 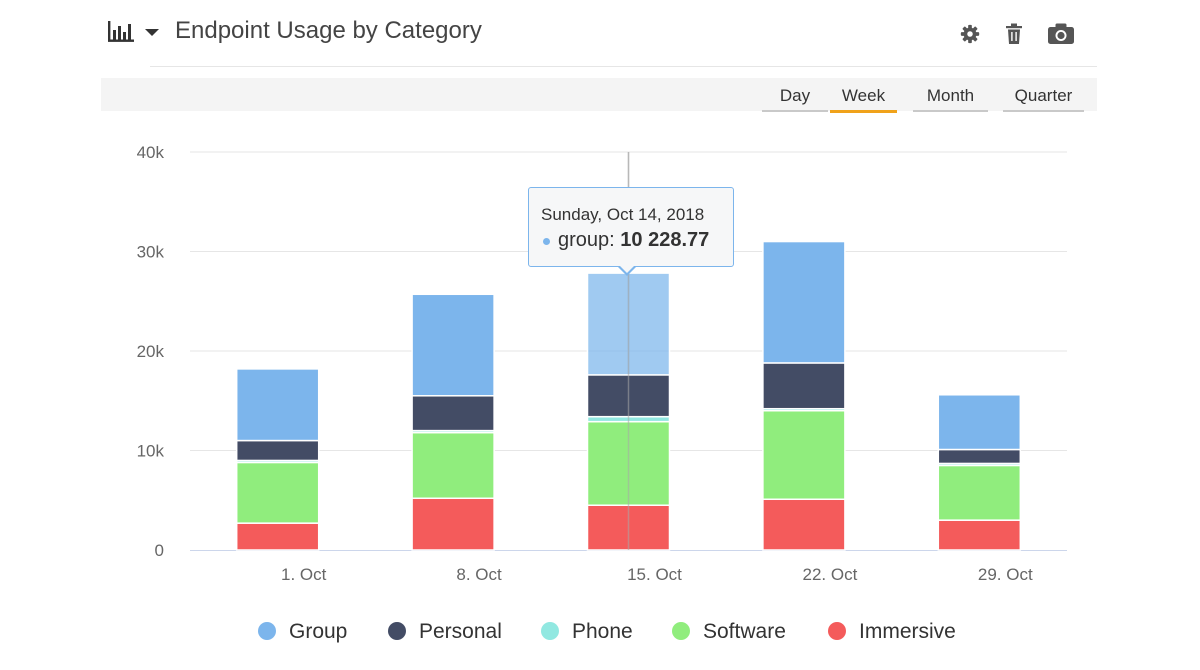 What do you see at coordinates (600, 33) in the screenshot?
I see `chart-header: Endpoint Usage by Category` at bounding box center [600, 33].